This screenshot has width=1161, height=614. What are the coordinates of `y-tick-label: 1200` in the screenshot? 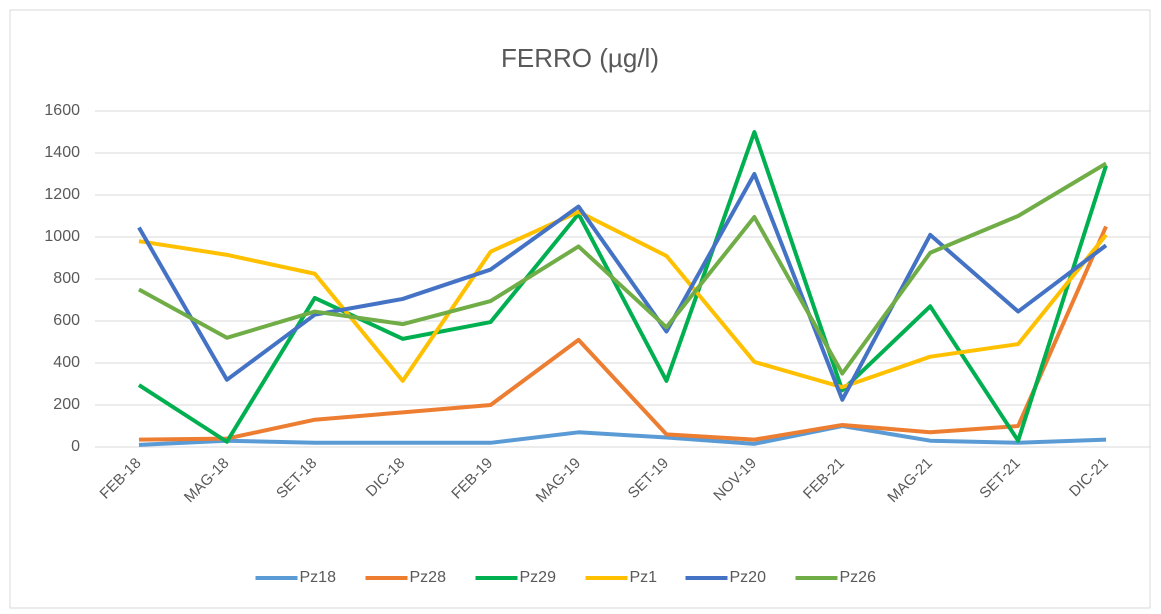 It's located at (62, 194).